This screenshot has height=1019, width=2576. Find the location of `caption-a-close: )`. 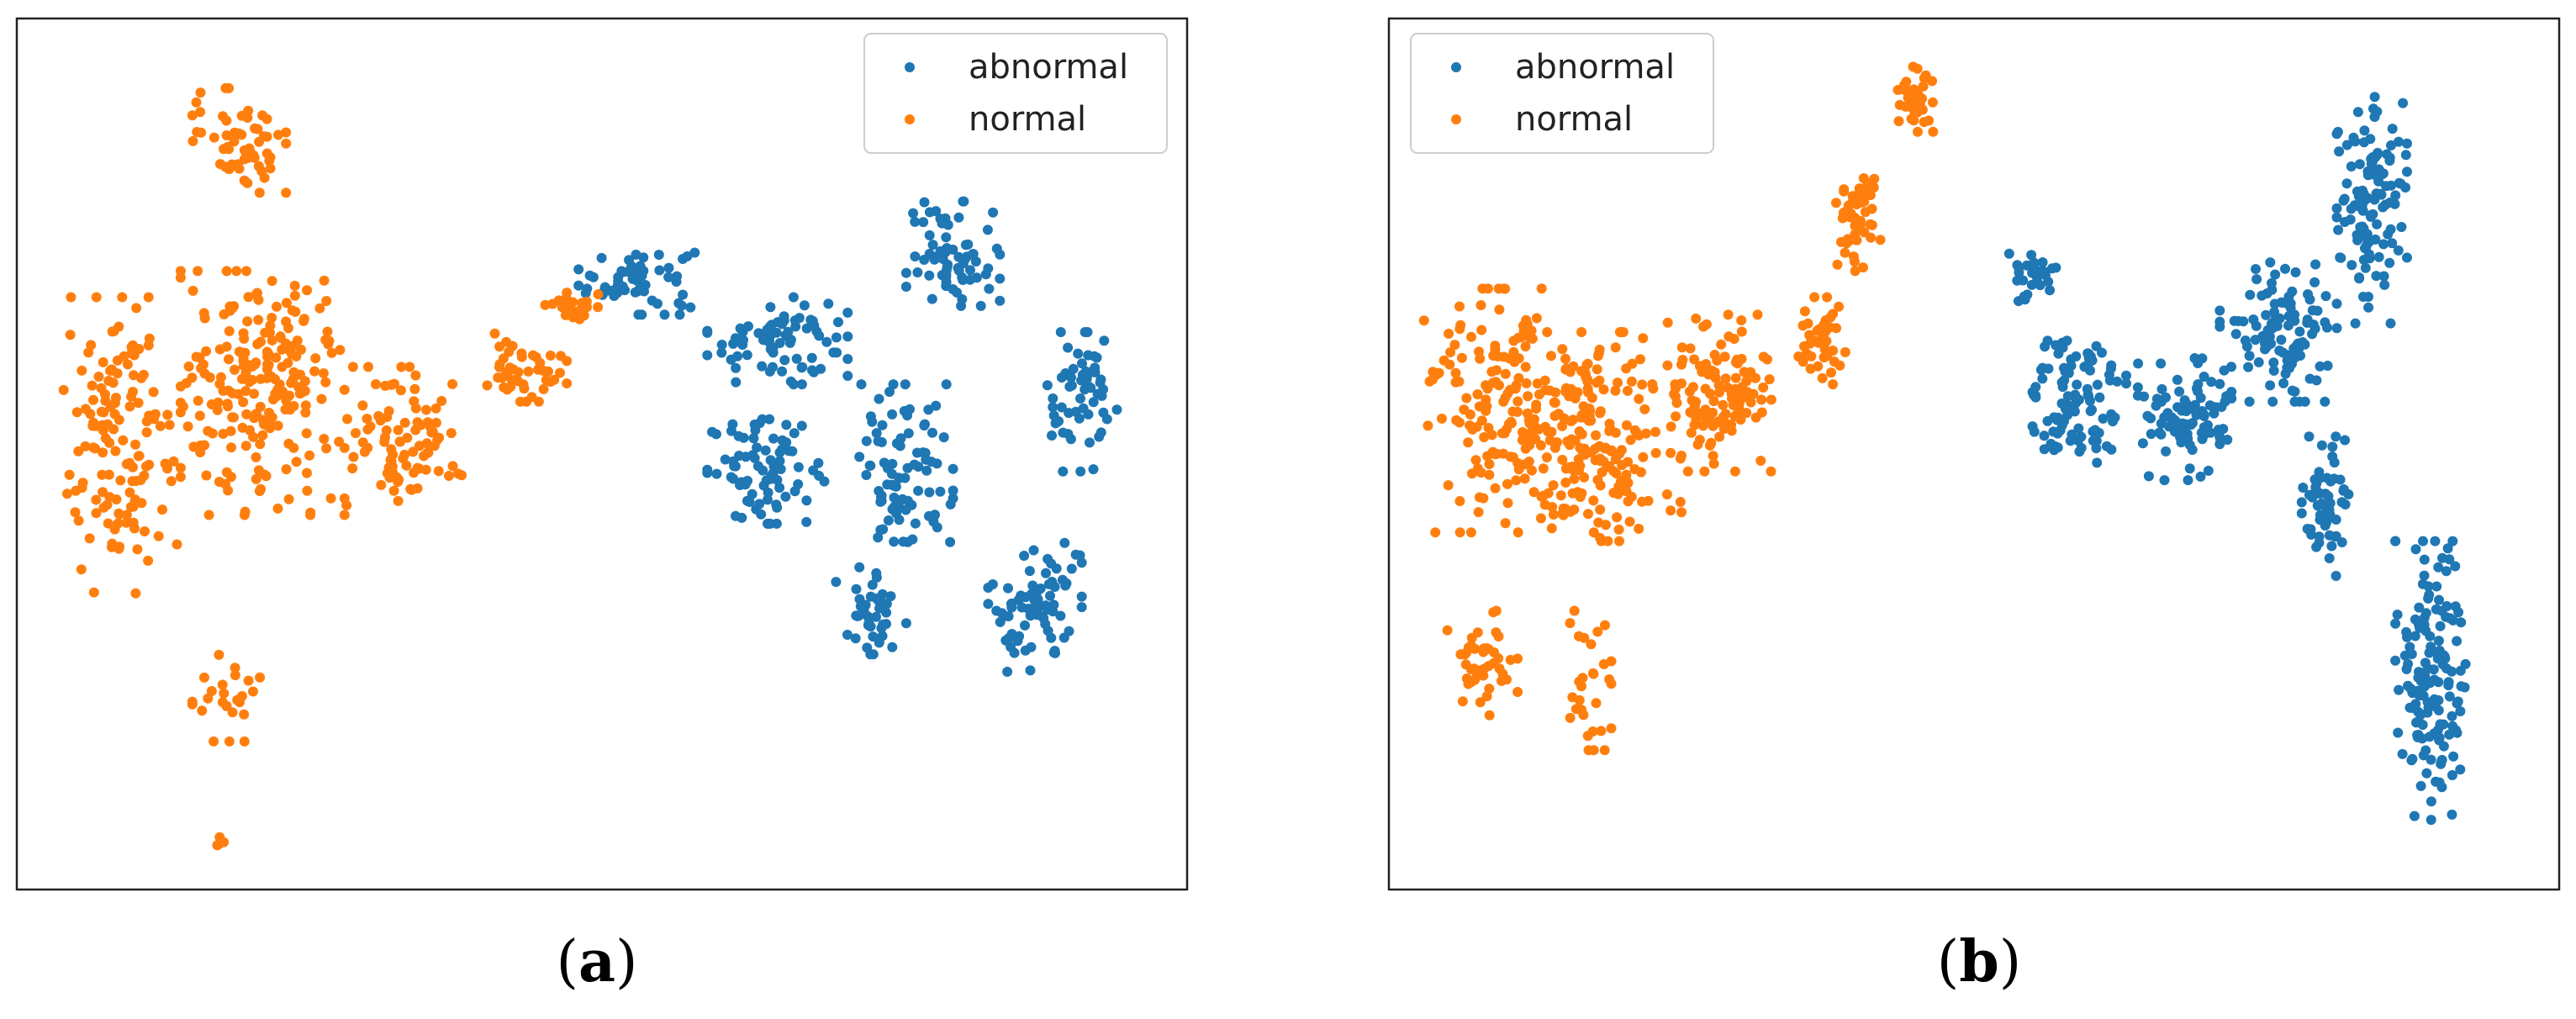

caption-a-close: ) is located at coordinates (627, 962).